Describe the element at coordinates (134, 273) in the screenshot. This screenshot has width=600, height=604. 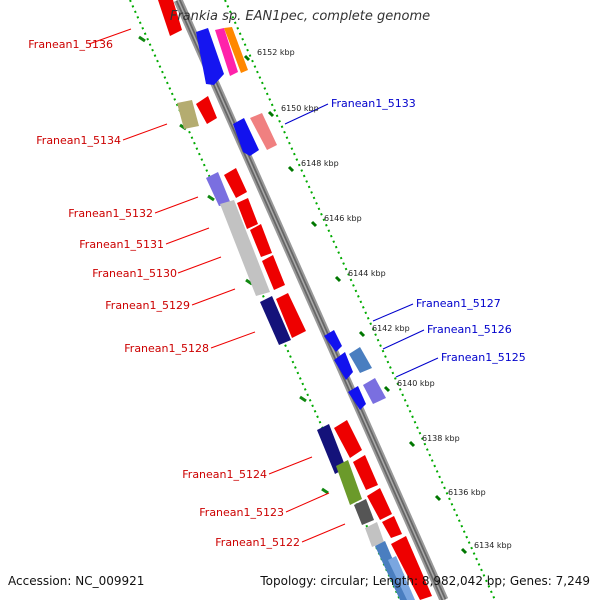
I see `left-gene-label: Franean1_5130` at that location.